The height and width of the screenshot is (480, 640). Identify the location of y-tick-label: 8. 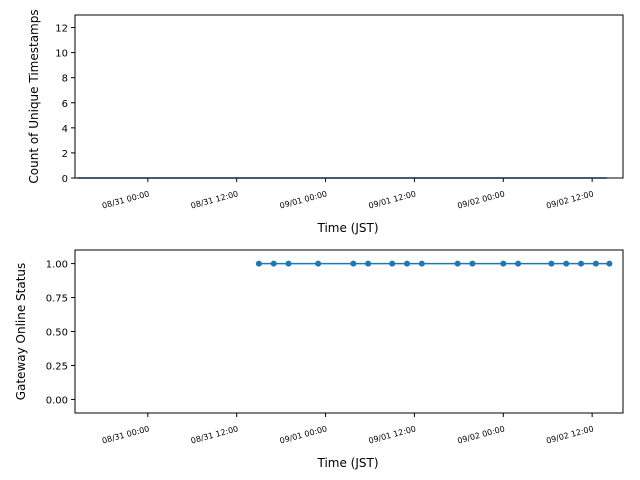
(65, 79).